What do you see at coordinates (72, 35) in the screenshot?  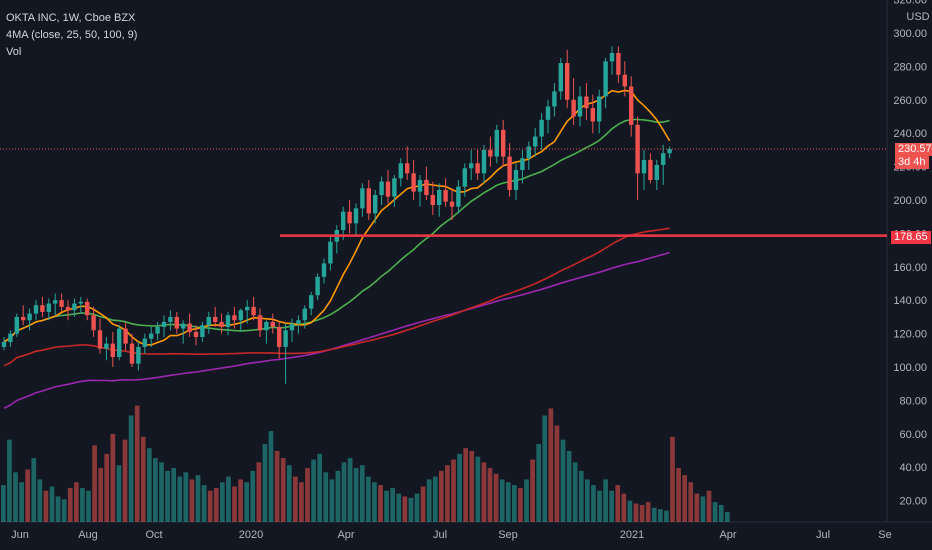 I see `indicator-label: 4MA (close, 25, 50, 100, 9)` at bounding box center [72, 35].